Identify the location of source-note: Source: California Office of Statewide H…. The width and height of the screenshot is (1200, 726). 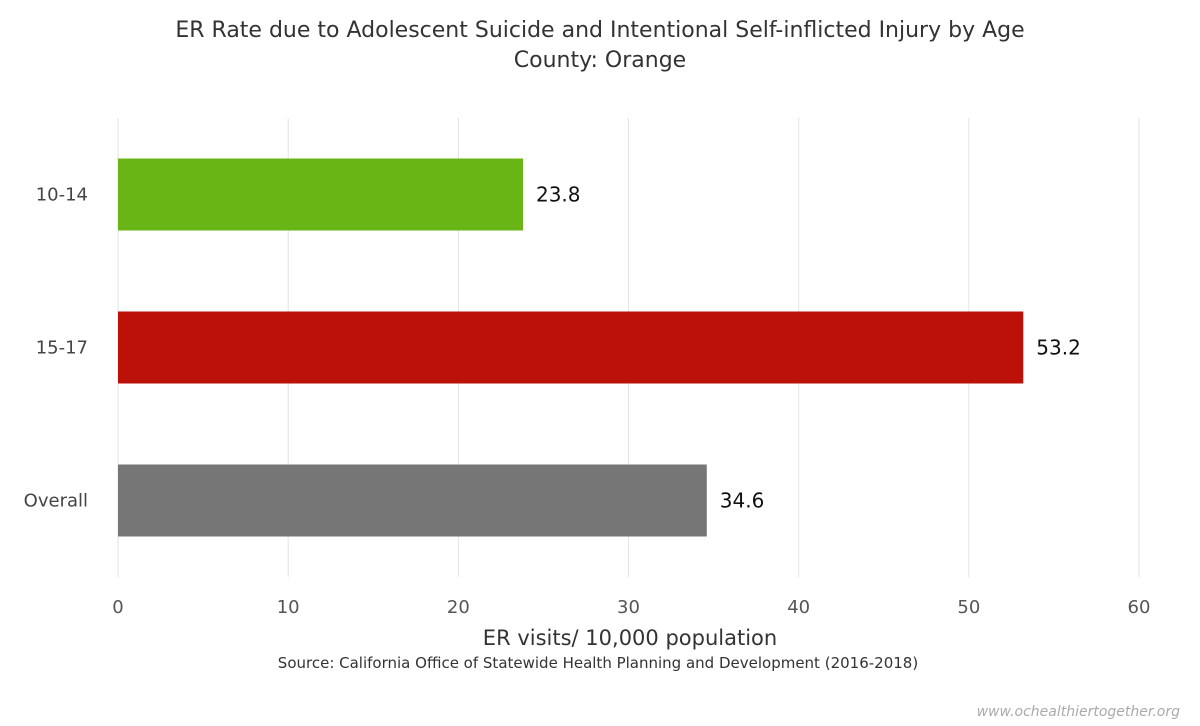
(598, 663).